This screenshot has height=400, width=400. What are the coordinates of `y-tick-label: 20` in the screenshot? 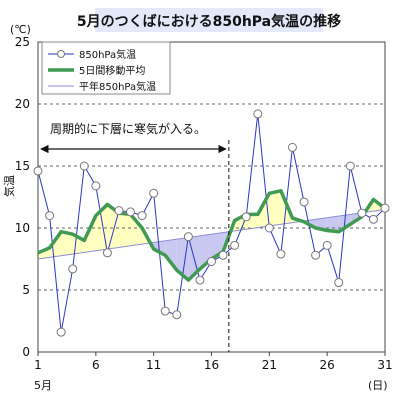 It's located at (22, 104).